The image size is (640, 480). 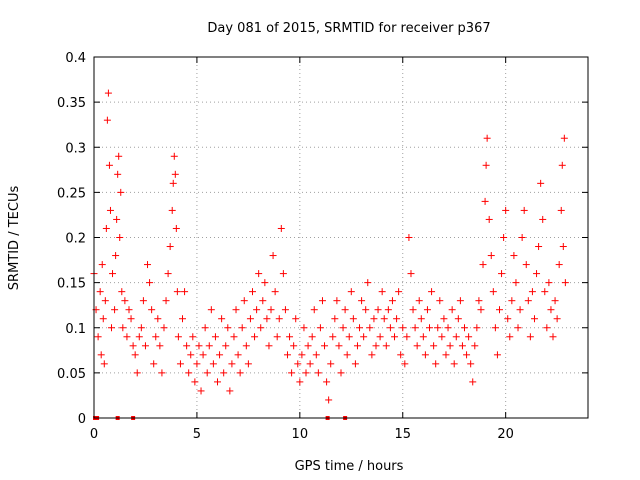 What do you see at coordinates (402, 434) in the screenshot?
I see `x-tick-label: 15` at bounding box center [402, 434].